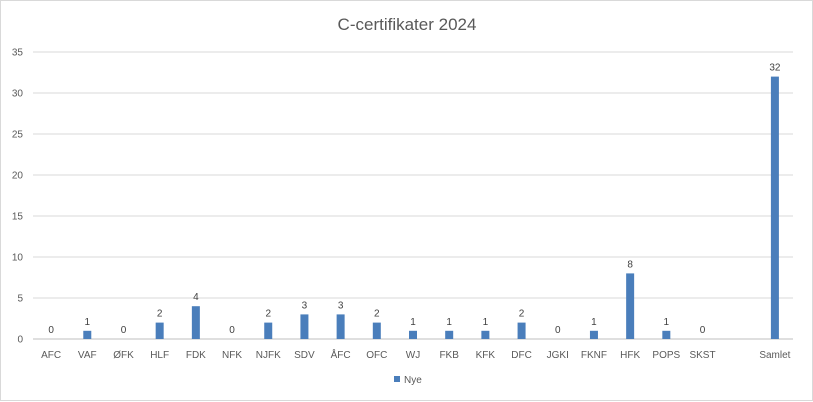  Describe the element at coordinates (268, 355) in the screenshot. I see `x-tick-label: NJFK` at that location.